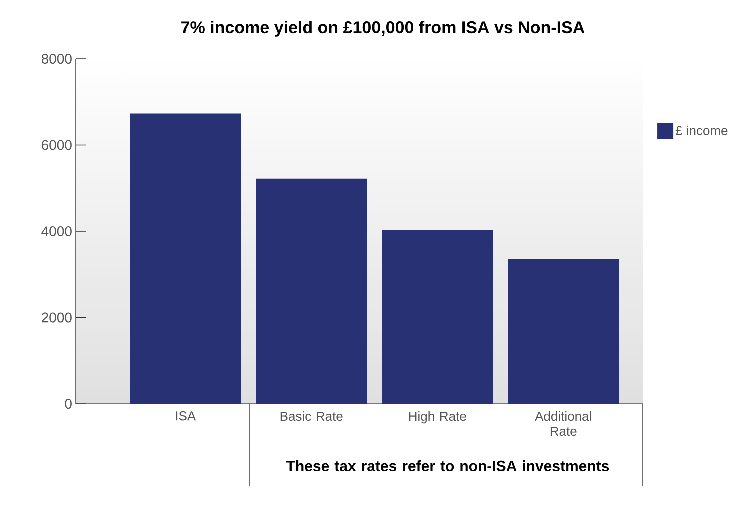  I want to click on y-tick-label: 2000, so click(57, 317).